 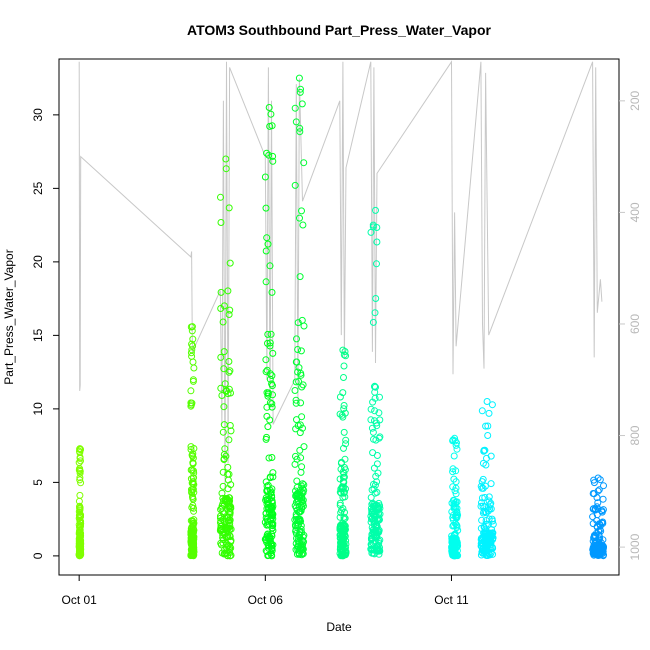 What do you see at coordinates (339, 627) in the screenshot?
I see `x-axis-label: Date` at bounding box center [339, 627].